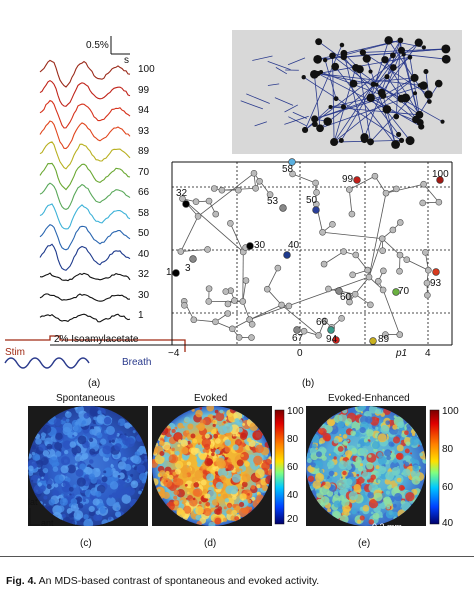 This screenshot has height=592, width=474. What do you see at coordinates (450, 411) in the screenshot?
I see `colorbar-e-tick: 100` at bounding box center [450, 411].